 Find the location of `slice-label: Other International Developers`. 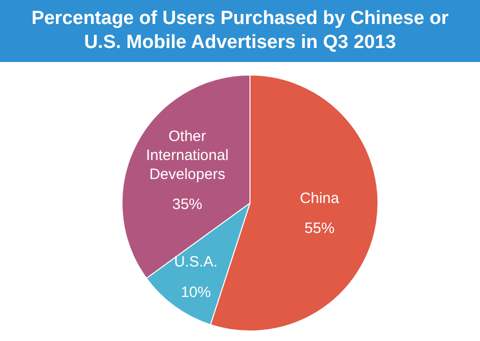

slice-label: Other International Developers is located at coordinates (187, 155).